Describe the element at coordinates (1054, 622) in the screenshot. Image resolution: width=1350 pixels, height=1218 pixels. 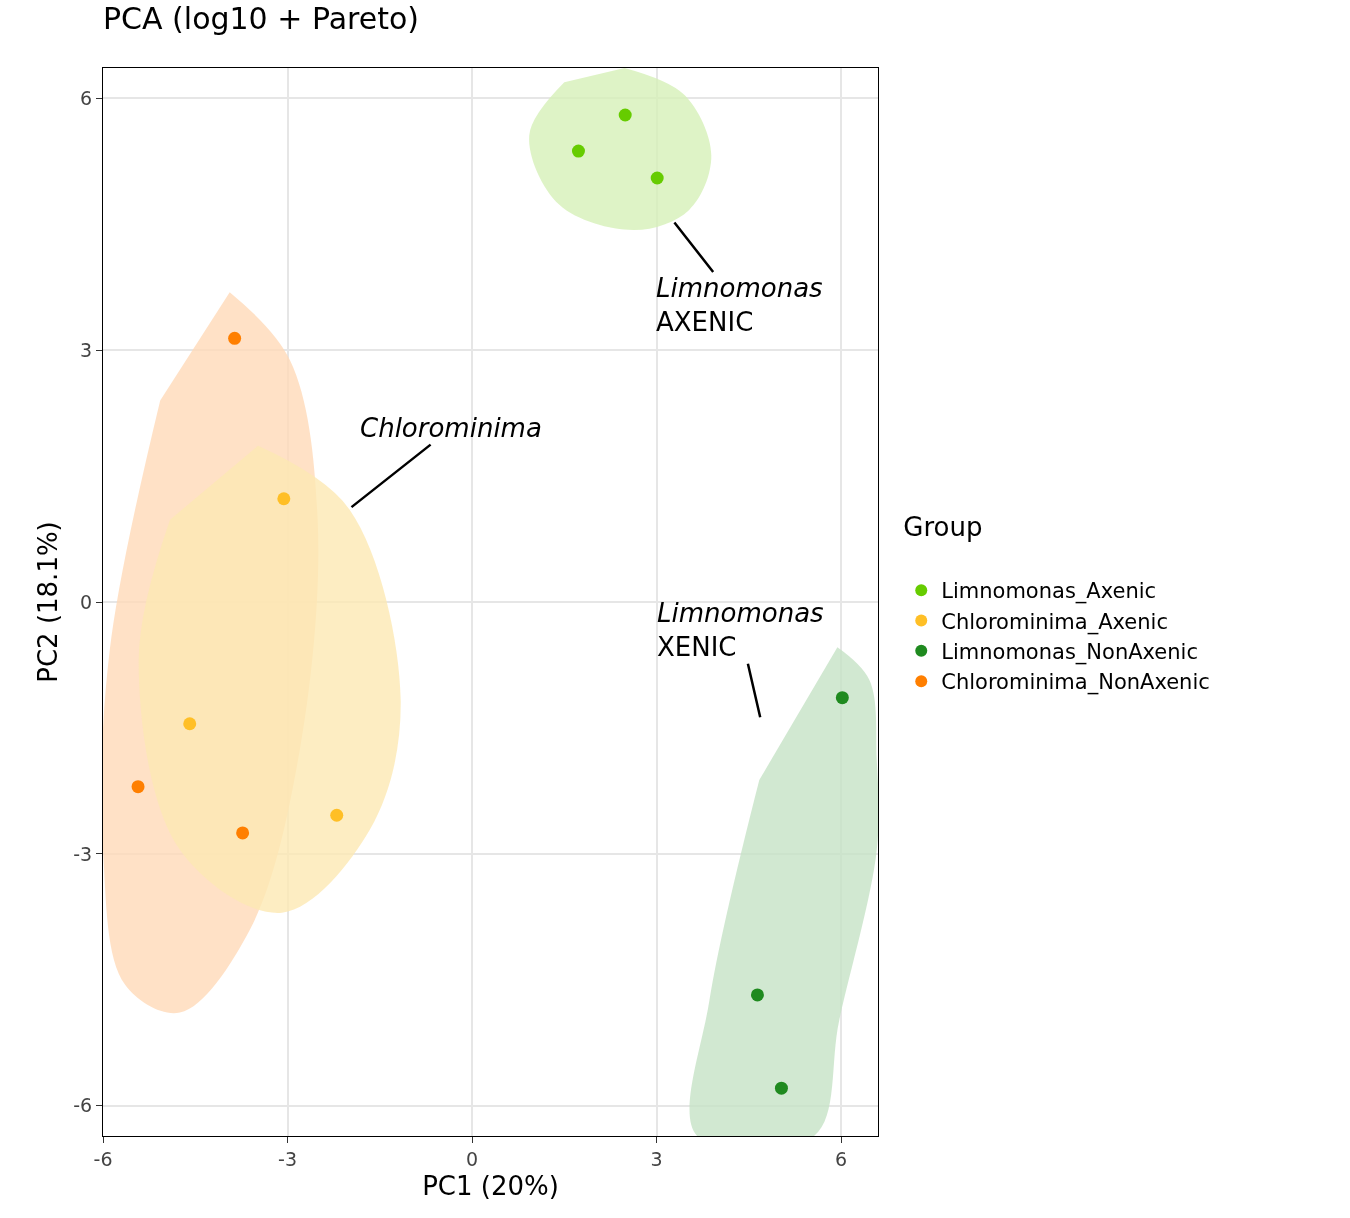
I see `legend-label: Chlorominima_Axenic` at that location.